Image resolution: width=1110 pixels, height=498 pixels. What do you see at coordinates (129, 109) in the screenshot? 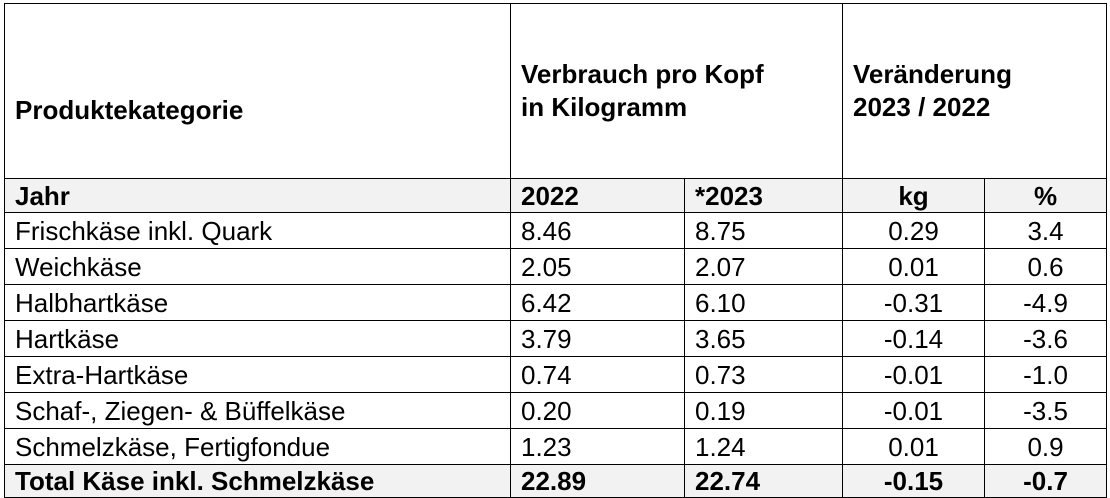
I see `category-header-label: Produktekategorie` at bounding box center [129, 109].